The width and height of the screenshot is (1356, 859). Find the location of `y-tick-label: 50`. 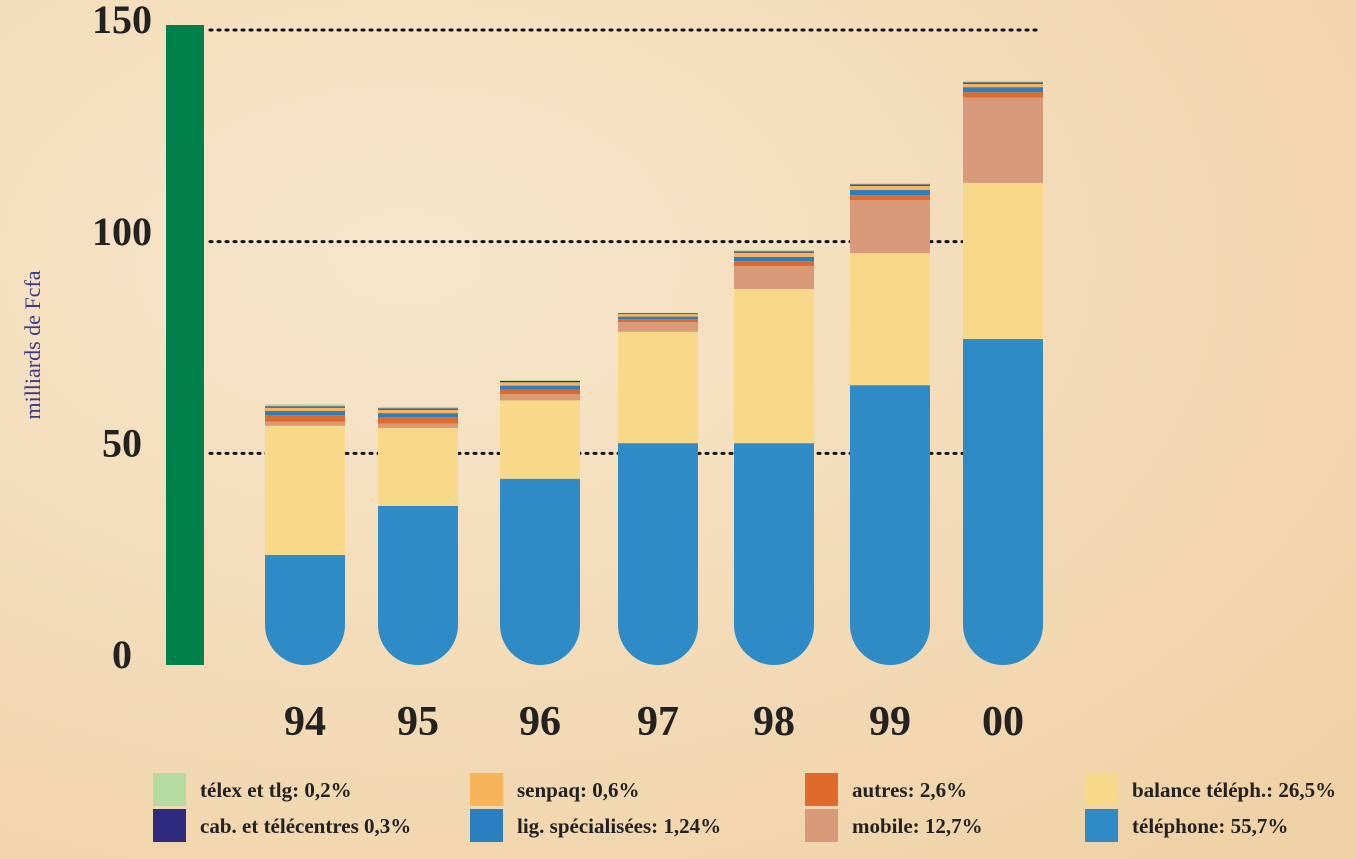

y-tick-label: 50 is located at coordinates (122, 443).